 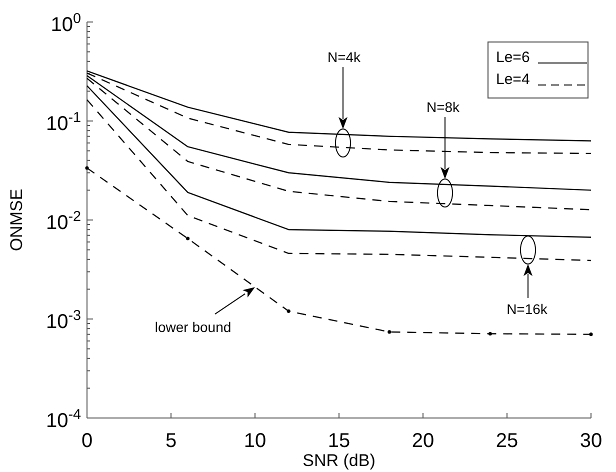 I want to click on annotation: N=4k, so click(x=344, y=57).